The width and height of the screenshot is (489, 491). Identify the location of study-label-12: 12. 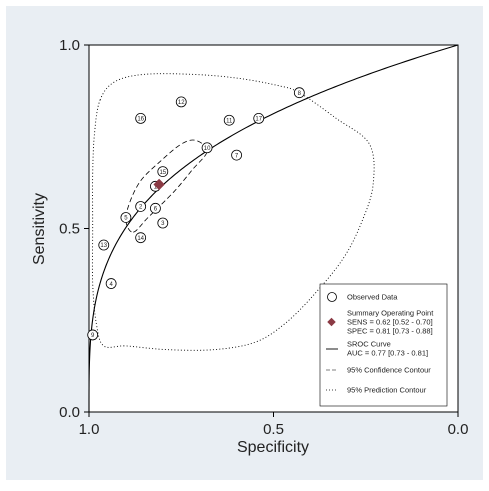
(181, 103).